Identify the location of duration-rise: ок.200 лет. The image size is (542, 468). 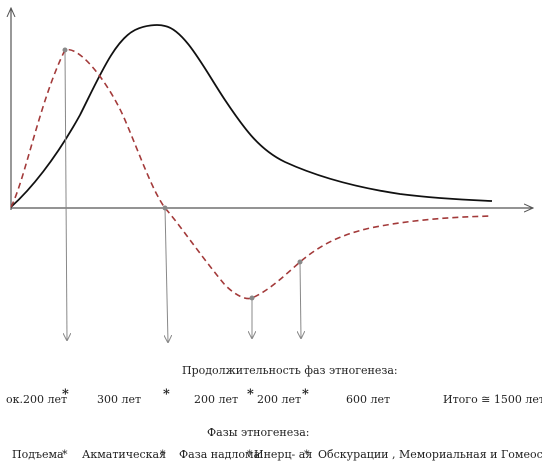
(37, 399).